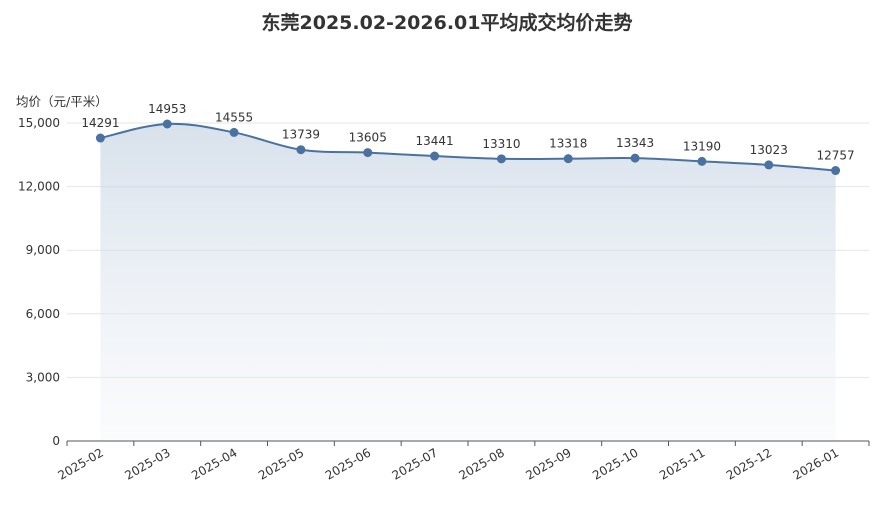 The height and width of the screenshot is (519, 894). What do you see at coordinates (39, 187) in the screenshot?
I see `y-tick-label: 12,000` at bounding box center [39, 187].